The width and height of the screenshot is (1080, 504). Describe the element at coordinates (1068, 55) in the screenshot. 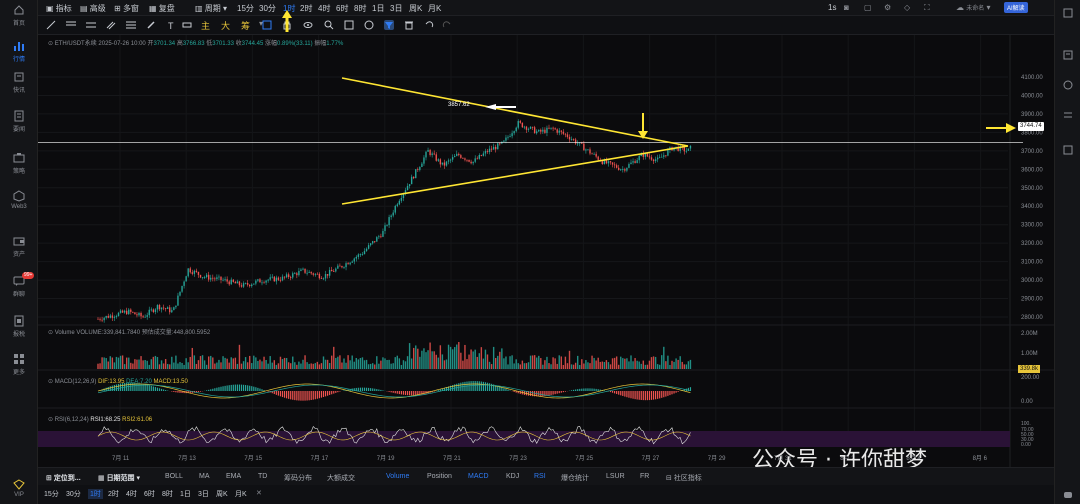

I see `watchlist-icon` at that location.